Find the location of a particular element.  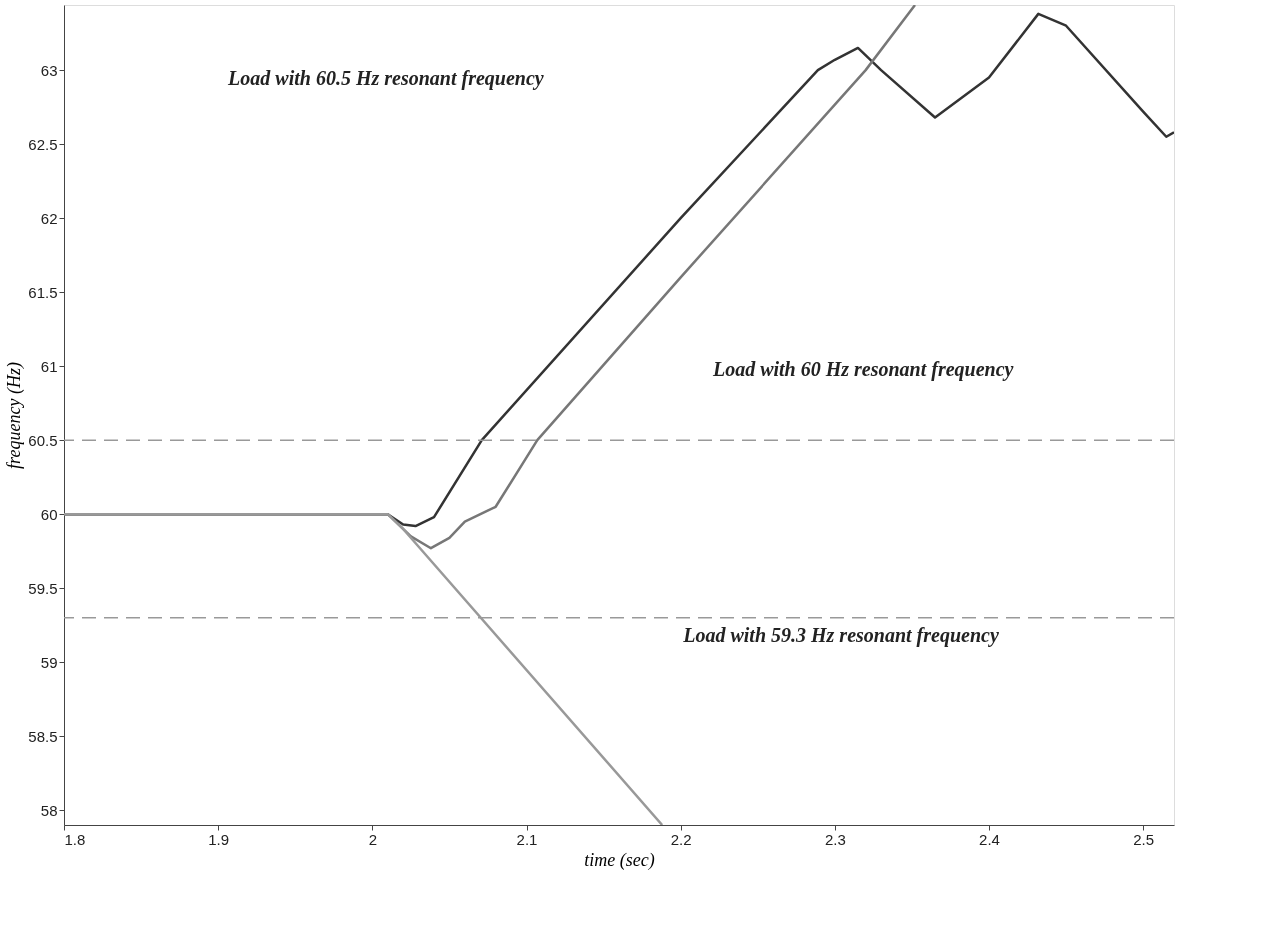

x-tick-label: 2.1 is located at coordinates (527, 839).